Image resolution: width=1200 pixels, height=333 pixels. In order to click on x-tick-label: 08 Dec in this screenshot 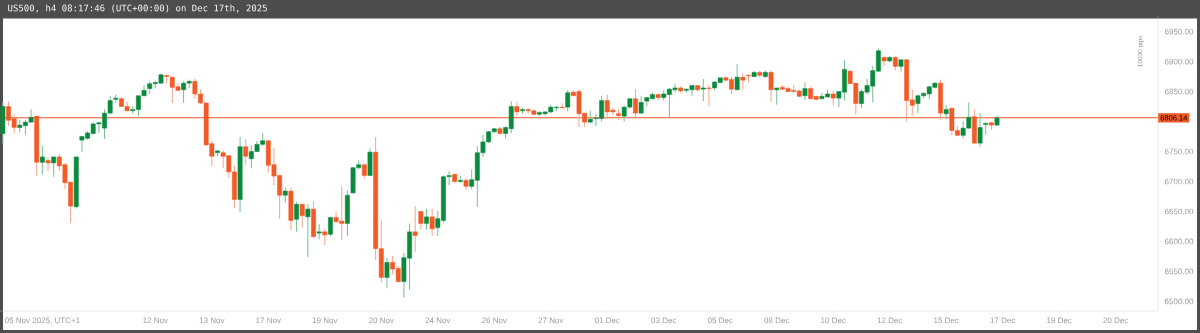, I will do `click(777, 320)`.